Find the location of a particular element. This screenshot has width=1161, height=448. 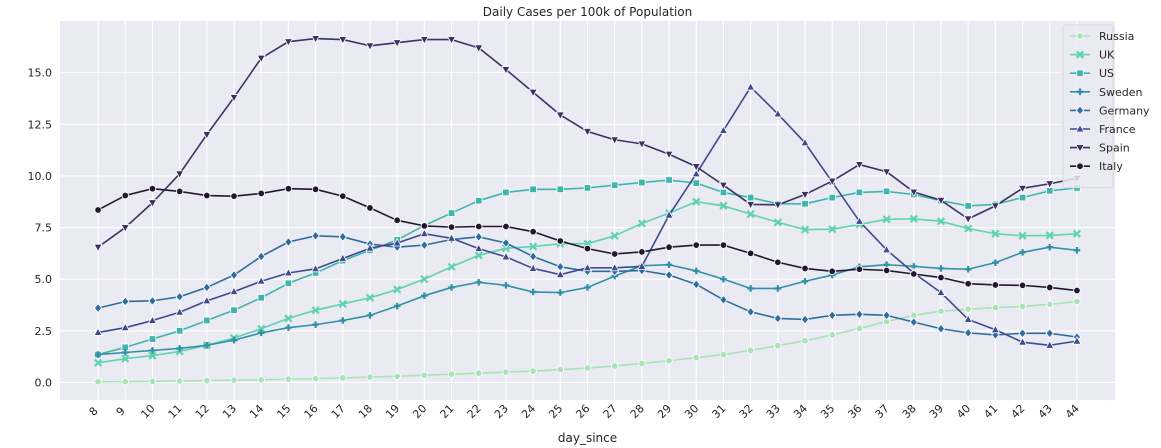

x-tick-label: 39 is located at coordinates (936, 411).